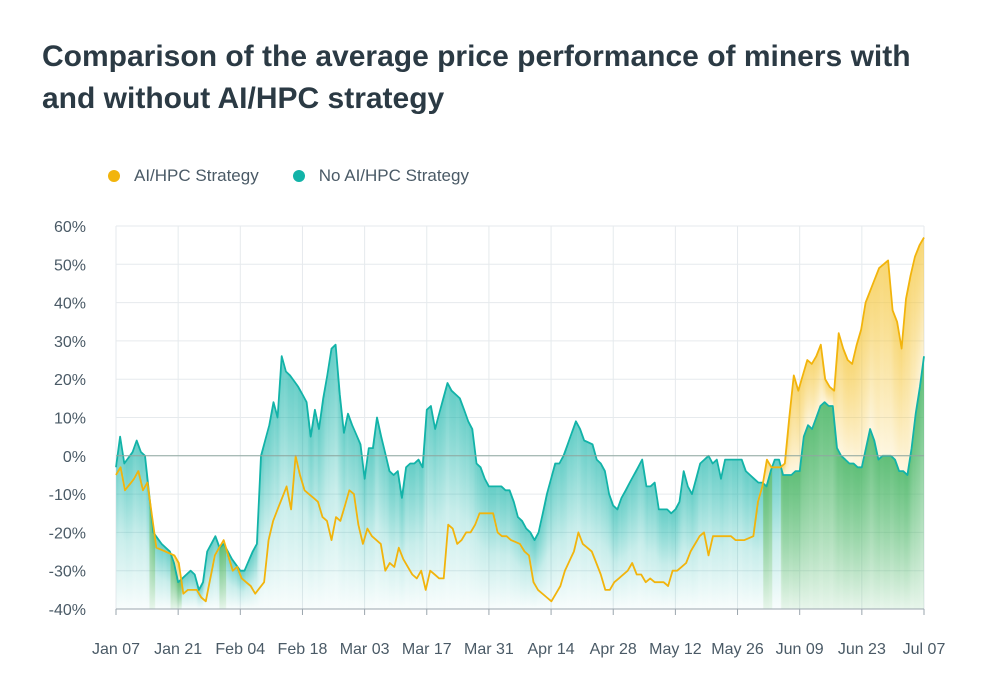 The height and width of the screenshot is (692, 1000). Describe the element at coordinates (70, 304) in the screenshot. I see `y-tick-label: 40%` at that location.